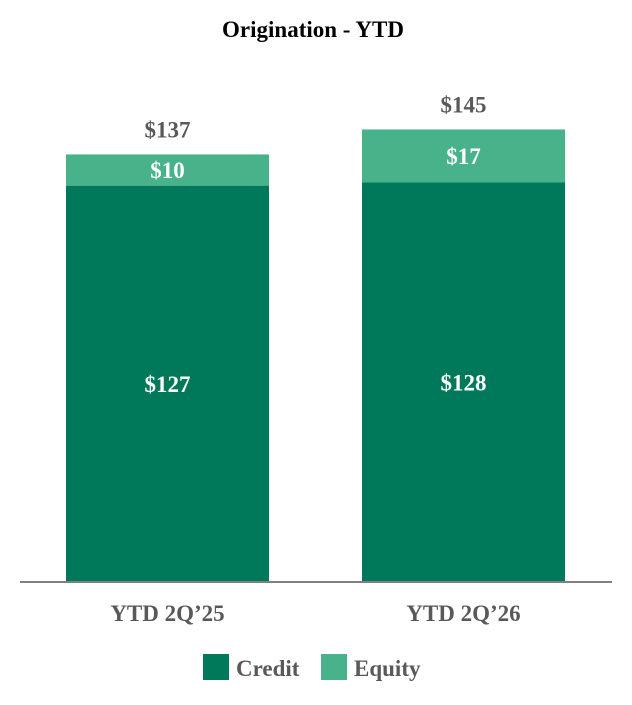 The height and width of the screenshot is (705, 632). I want to click on total-label-2: $145, so click(464, 104).